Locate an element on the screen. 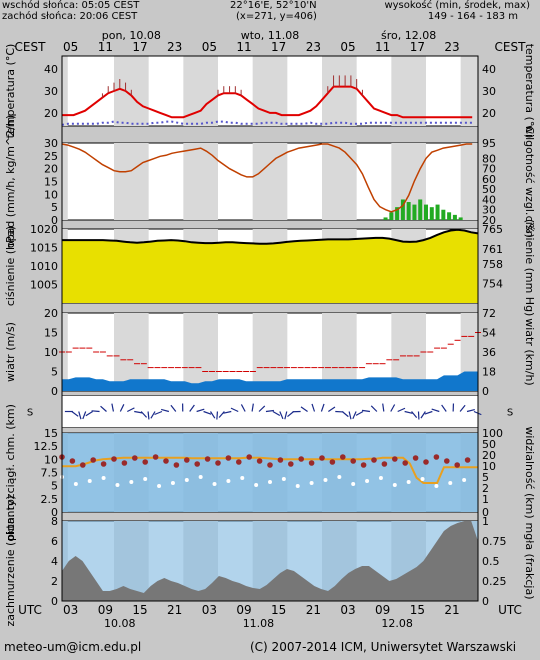 The height and width of the screenshot is (660, 540). humidity-axis-label: wilgotność wzgl. (%) is located at coordinates (529, 181).